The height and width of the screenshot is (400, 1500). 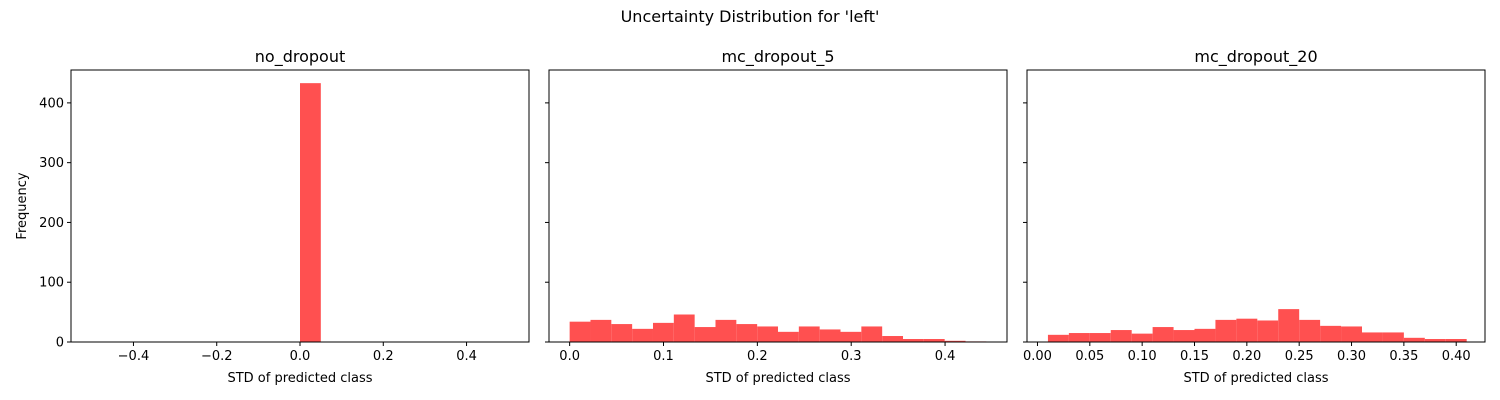 What do you see at coordinates (663, 356) in the screenshot?
I see `x-tick-label: 0.1` at bounding box center [663, 356].